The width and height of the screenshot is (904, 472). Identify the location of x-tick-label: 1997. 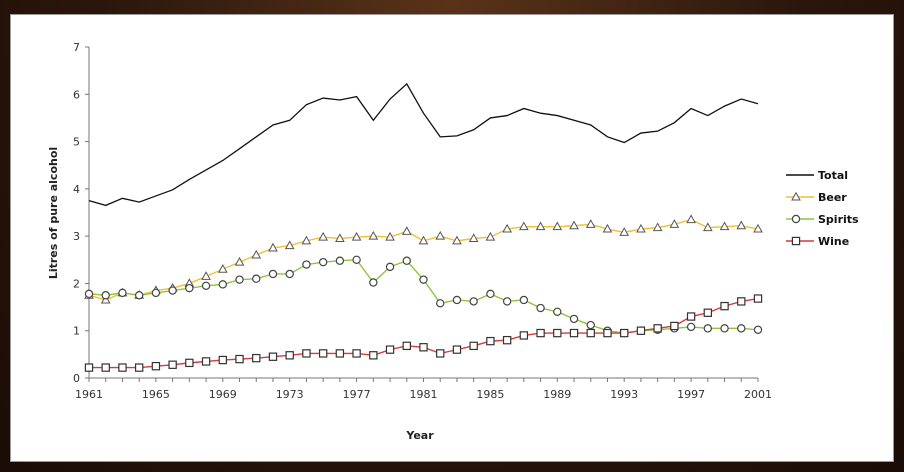
(691, 394).